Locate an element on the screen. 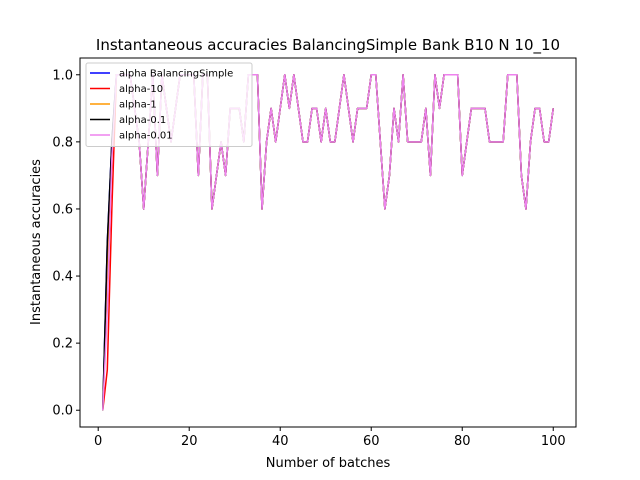 This screenshot has width=640, height=480. legend-entry: alpha-0.1 is located at coordinates (142, 120).